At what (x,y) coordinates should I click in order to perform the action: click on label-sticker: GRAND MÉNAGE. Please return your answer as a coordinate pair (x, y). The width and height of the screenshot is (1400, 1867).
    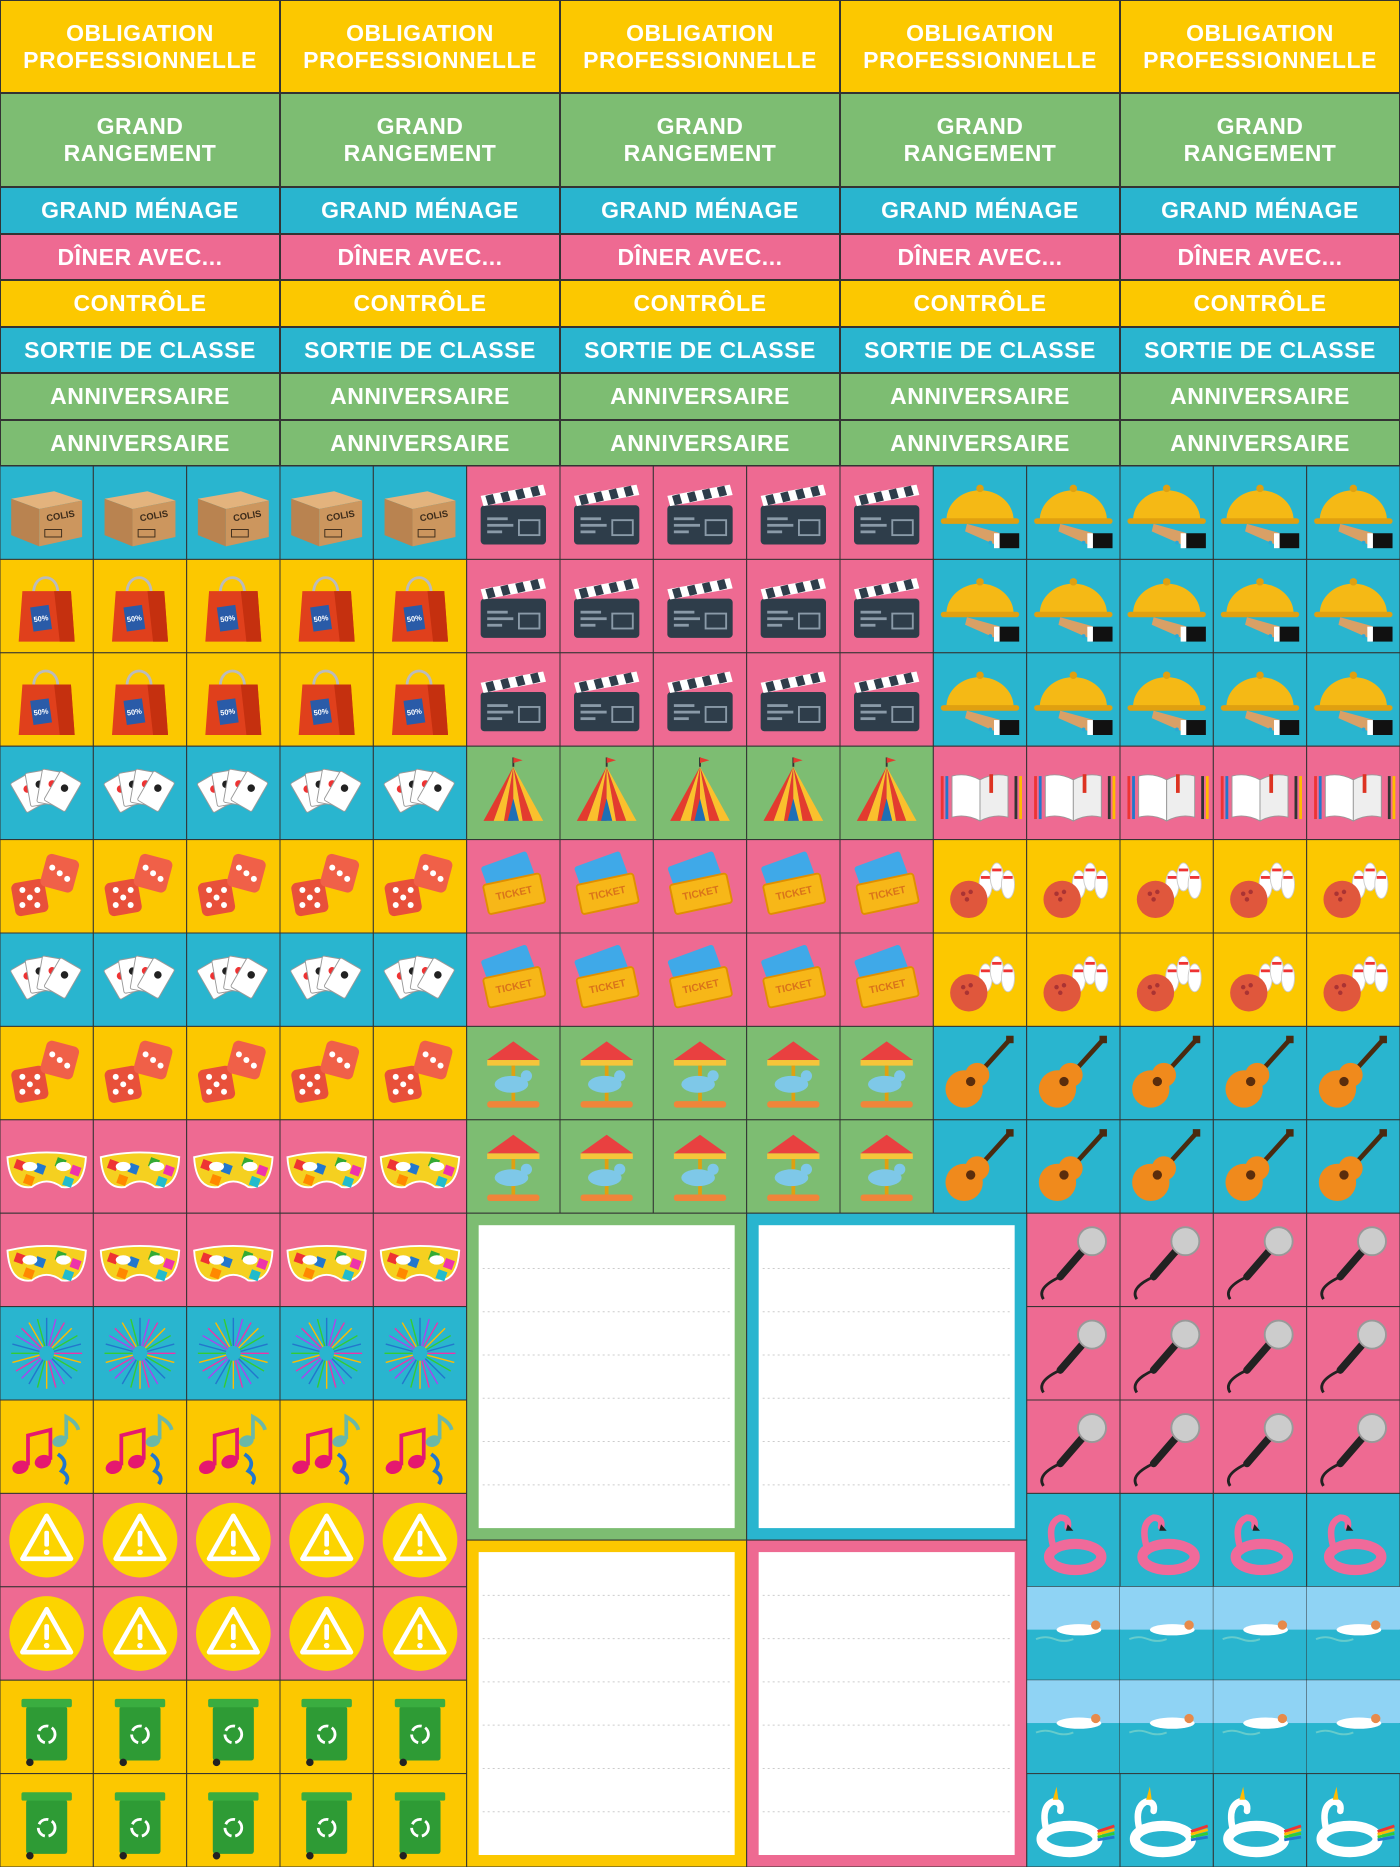
    Looking at the image, I should click on (420, 210).